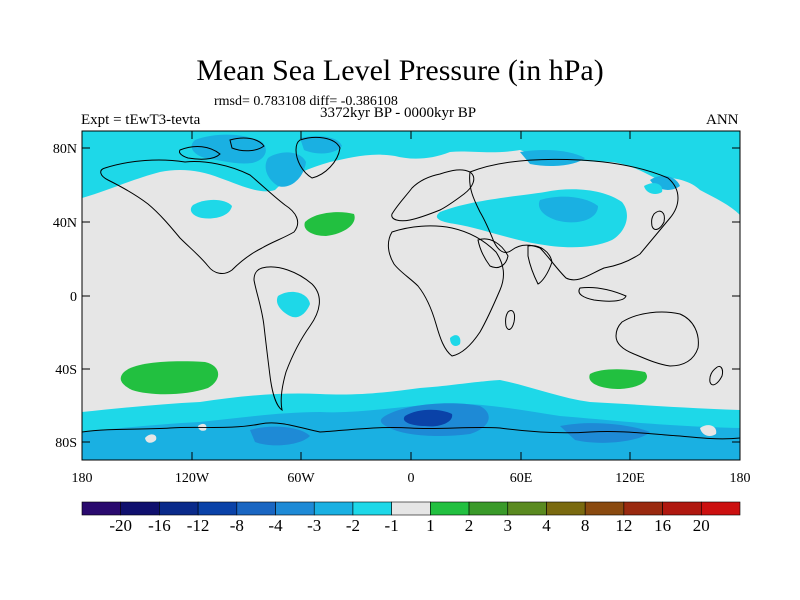  Describe the element at coordinates (192, 478) in the screenshot. I see `lon-label: 120W` at that location.